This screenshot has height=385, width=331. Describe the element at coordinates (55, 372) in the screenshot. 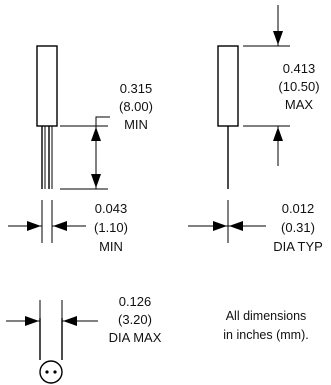

I see `end-view-lead-dot-right` at that location.